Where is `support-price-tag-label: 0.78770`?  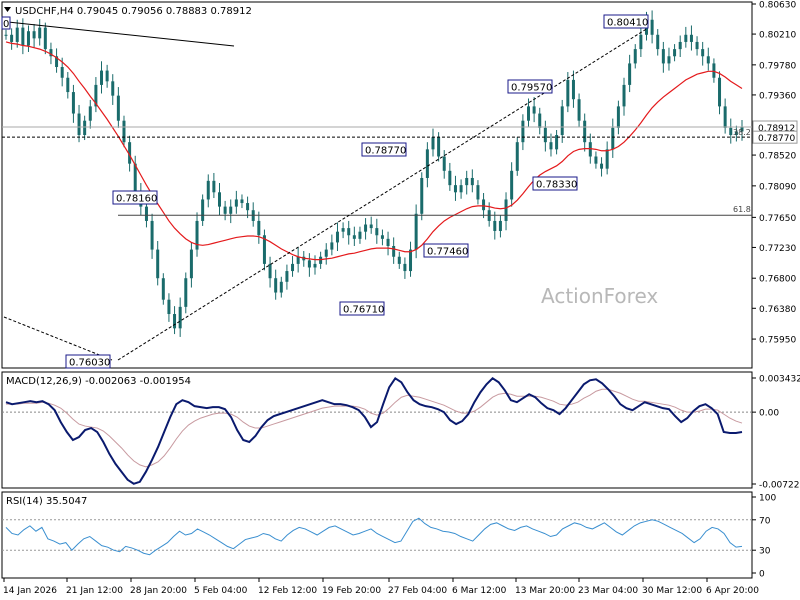 support-price-tag-label: 0.78770 is located at coordinates (776, 139).